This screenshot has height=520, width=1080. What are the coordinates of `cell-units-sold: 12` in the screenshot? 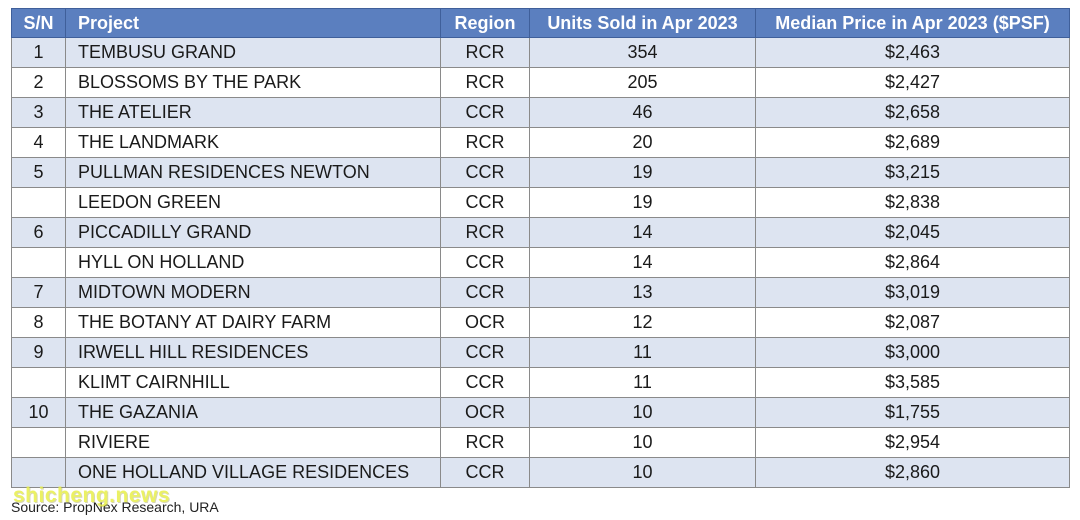 It's located at (642, 322).